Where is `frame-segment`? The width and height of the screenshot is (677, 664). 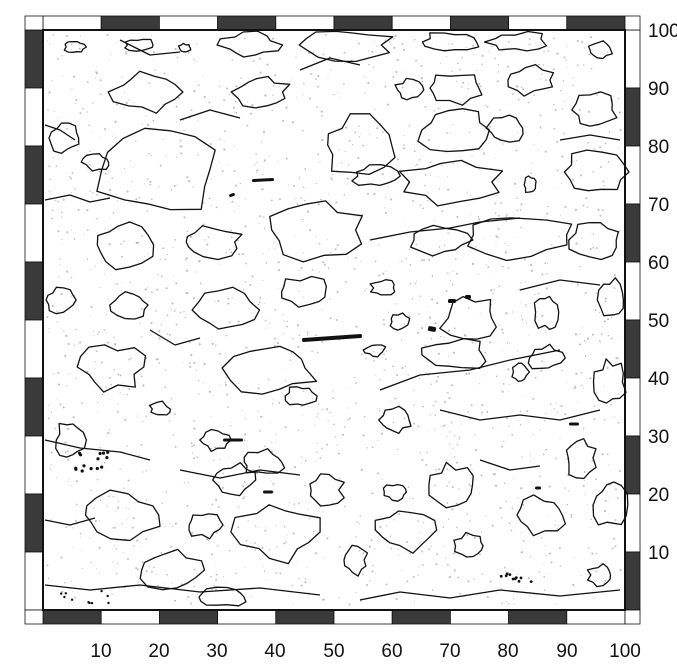
frame-segment is located at coordinates (305, 617).